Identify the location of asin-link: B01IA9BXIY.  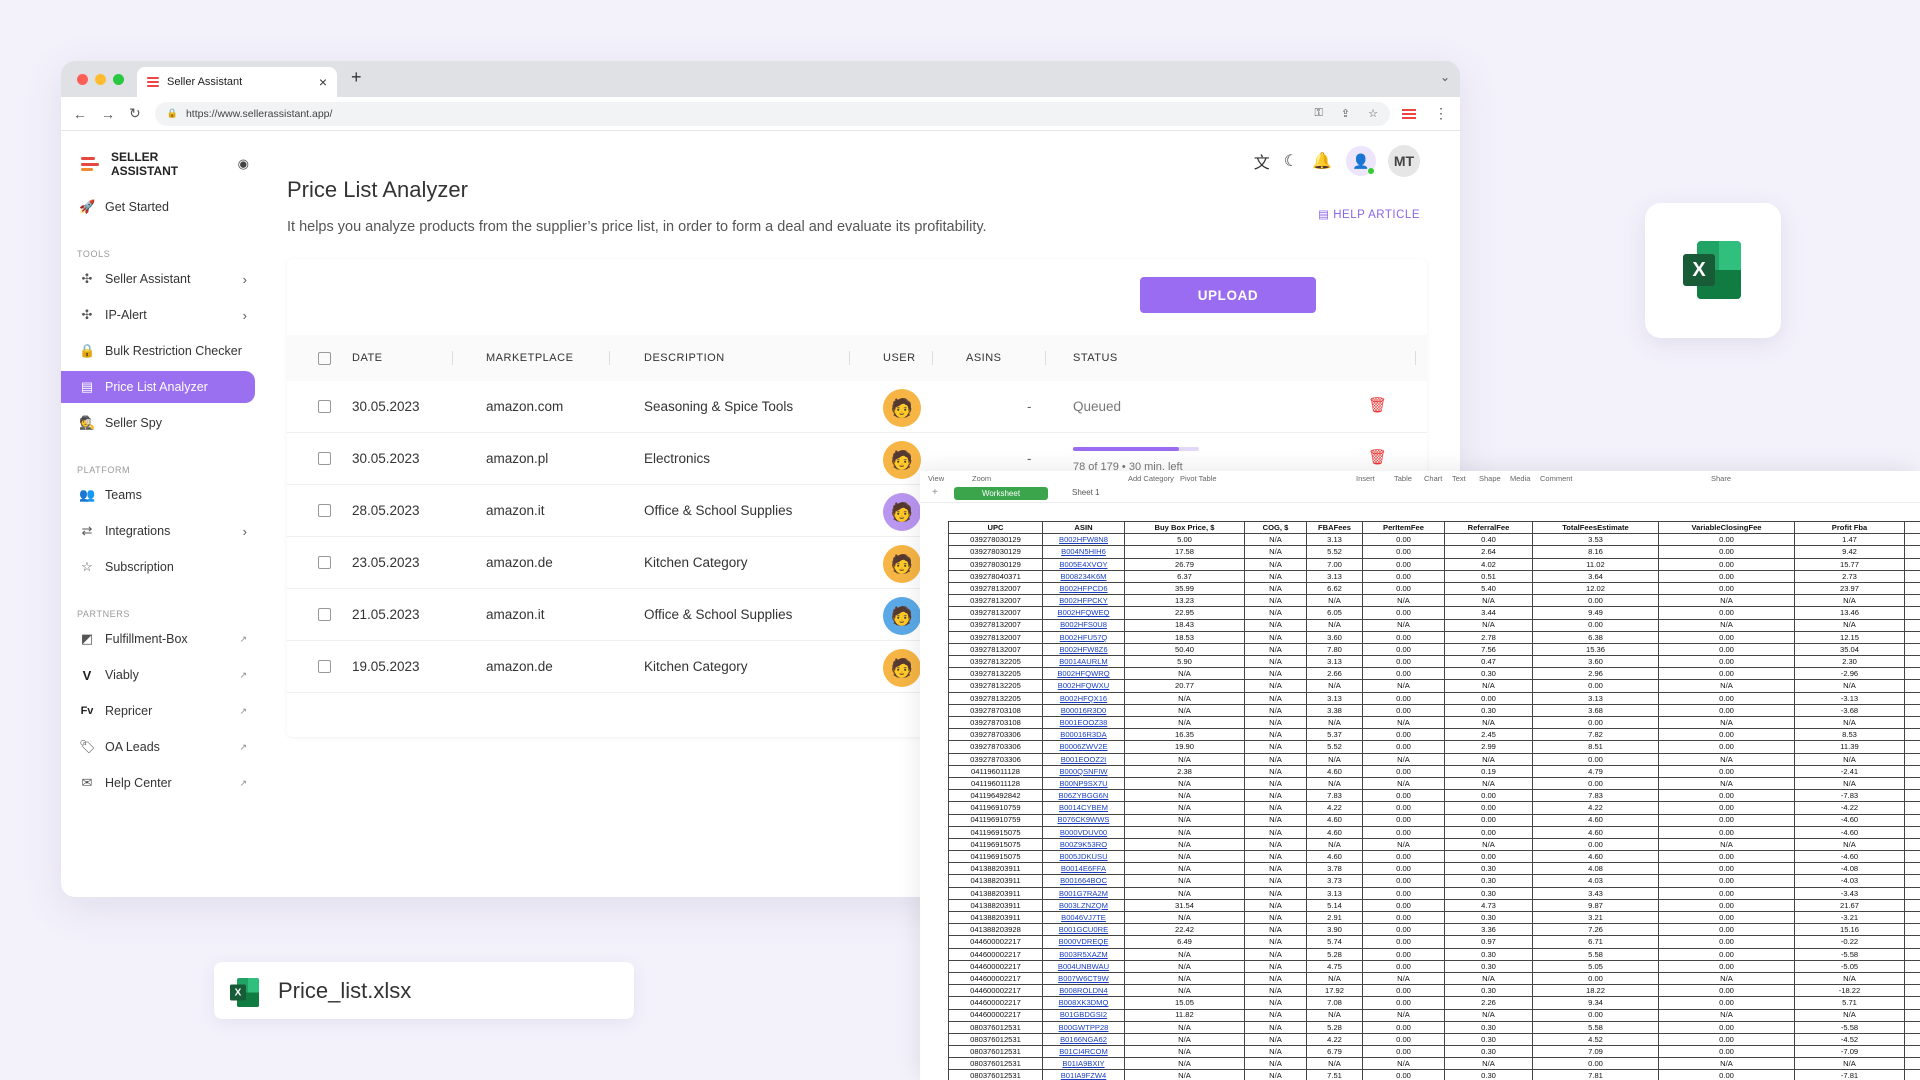
(1083, 1064).